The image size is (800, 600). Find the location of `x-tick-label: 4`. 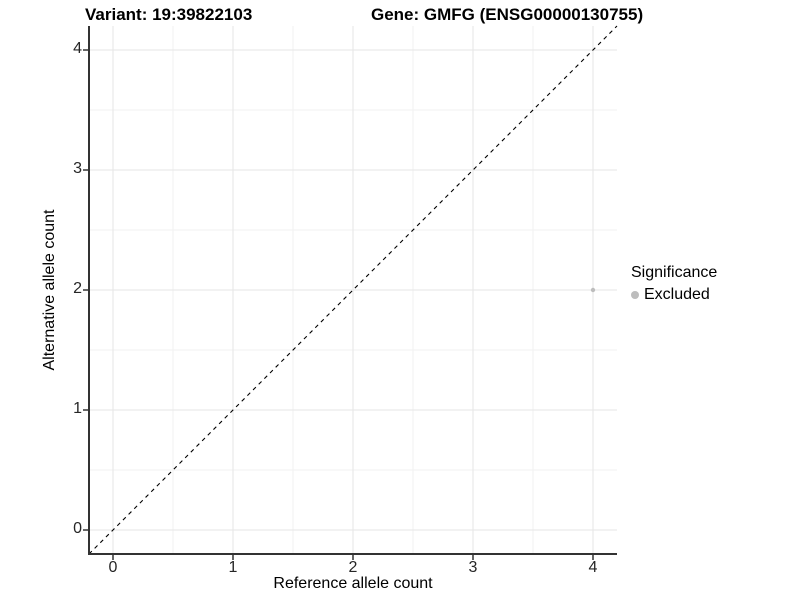

x-tick-label: 4 is located at coordinates (593, 567).